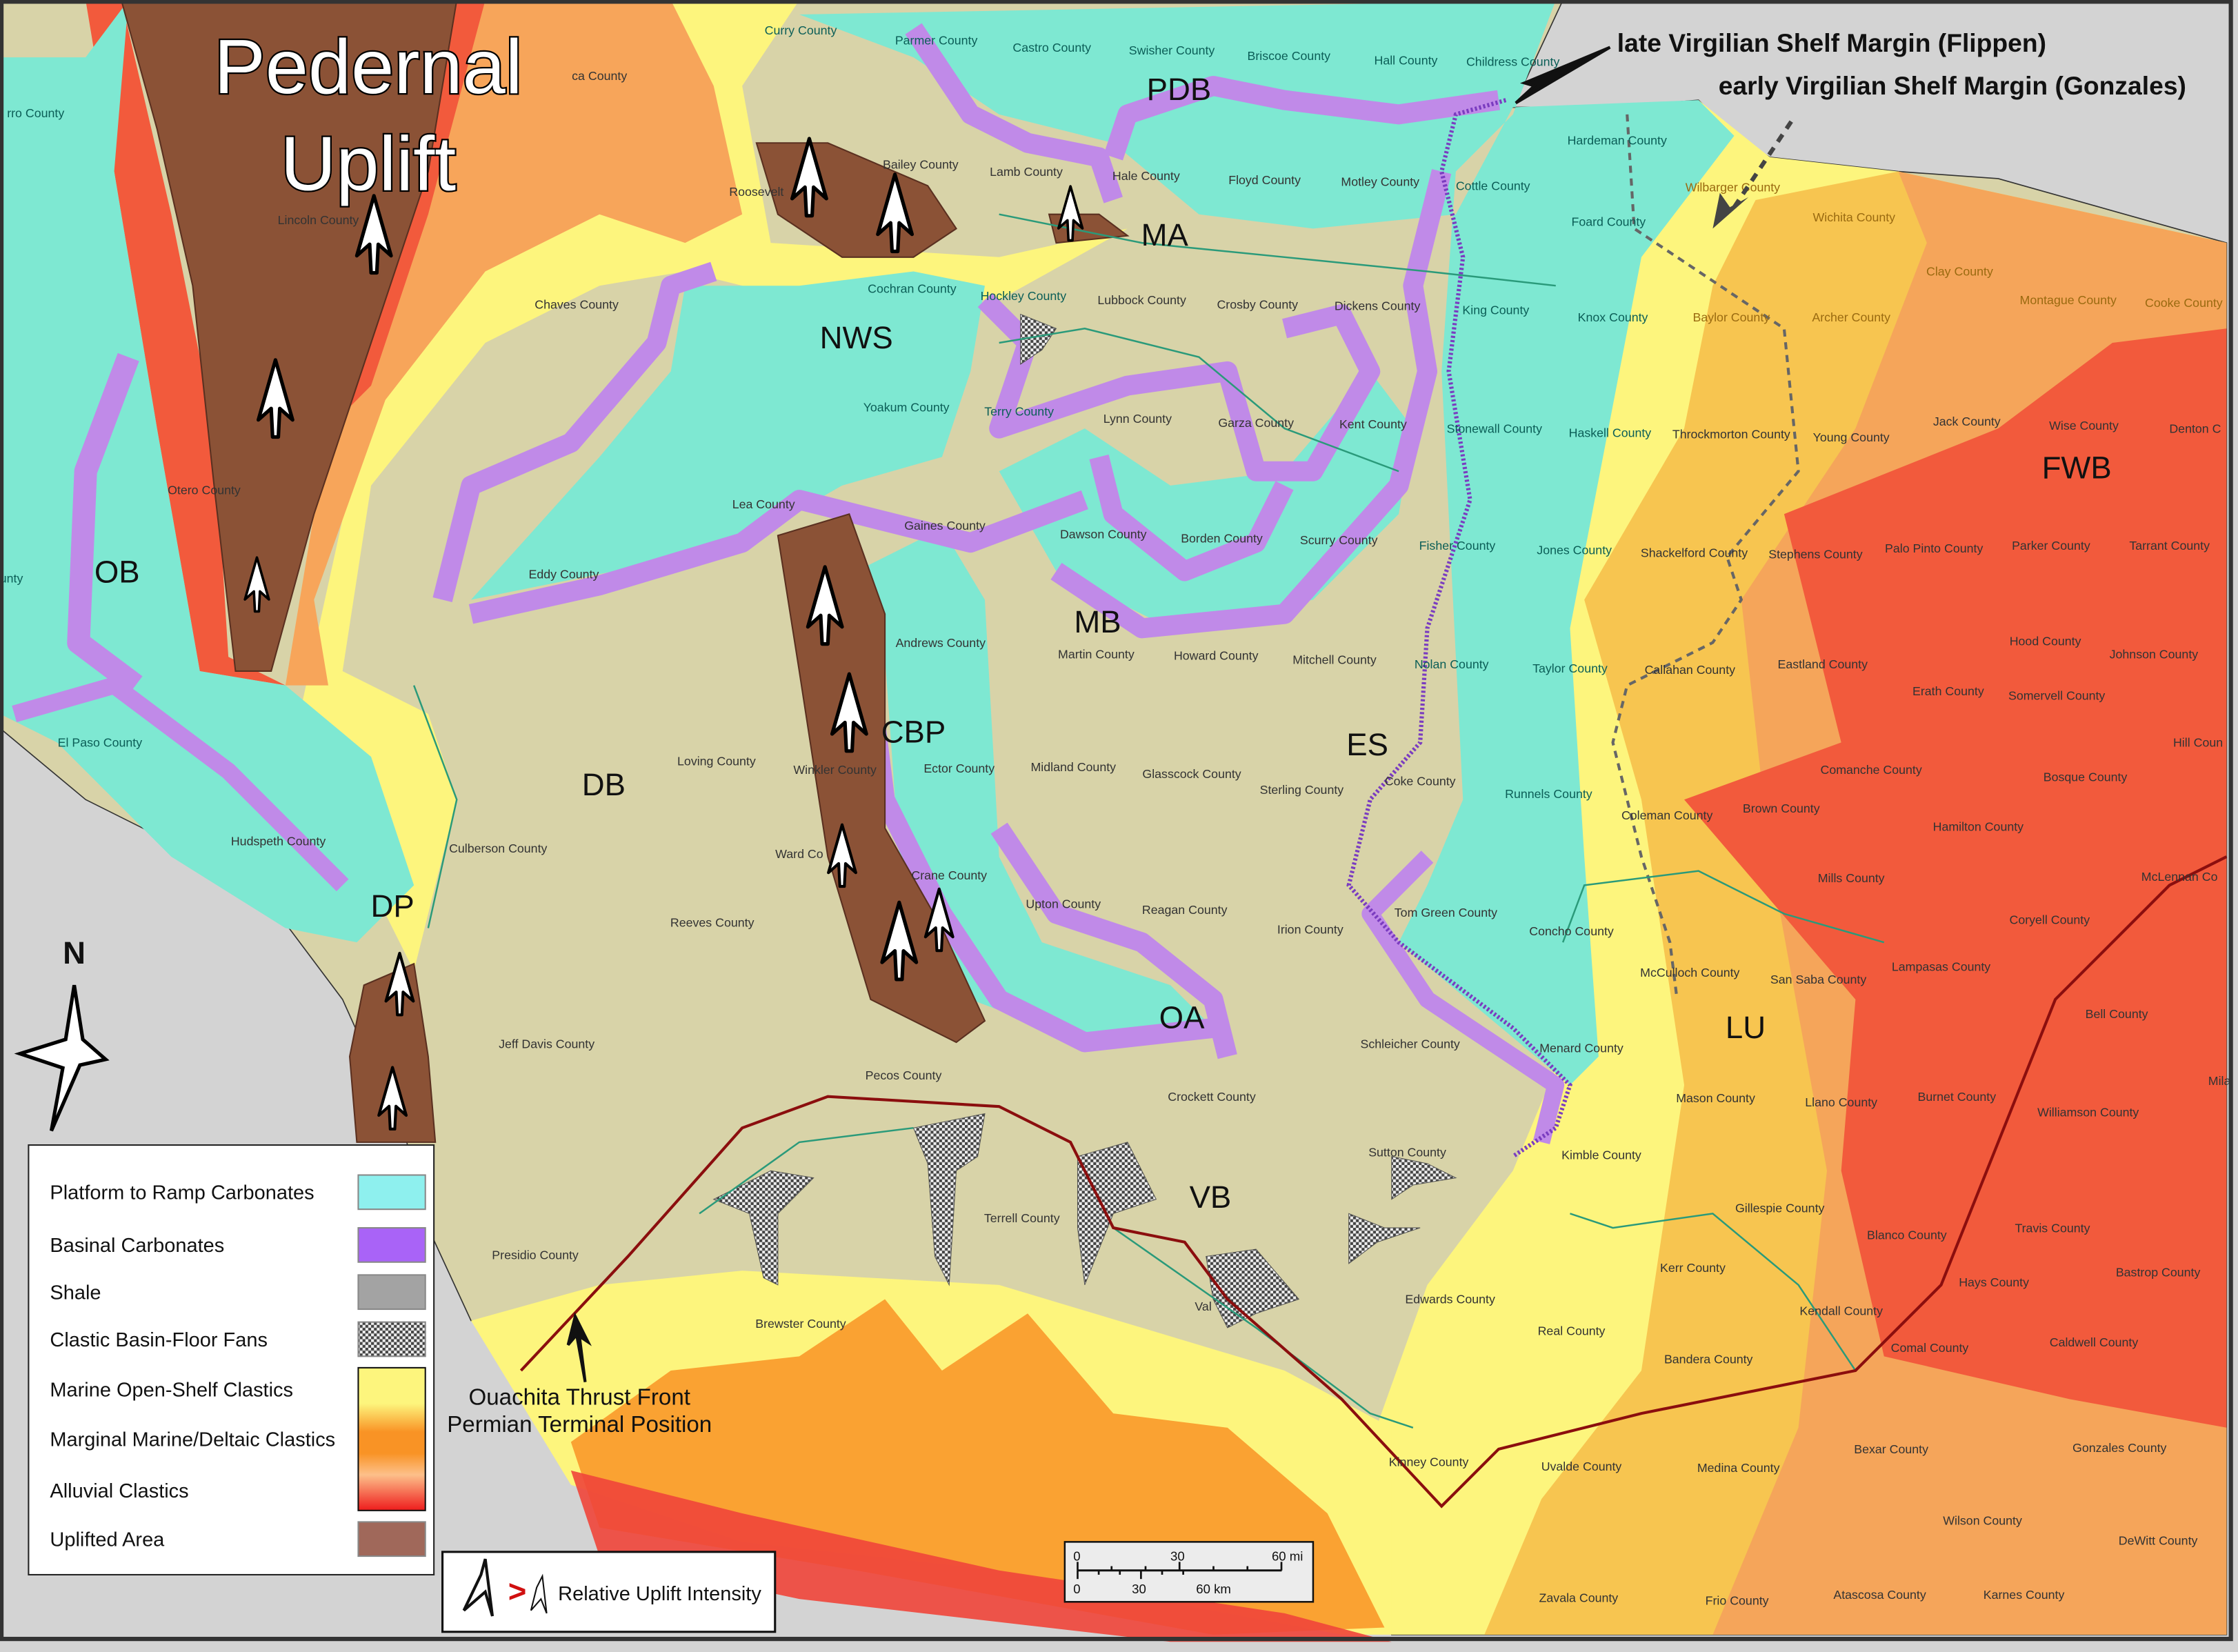  What do you see at coordinates (1191, 774) in the screenshot?
I see `county-label: Glasscock County` at bounding box center [1191, 774].